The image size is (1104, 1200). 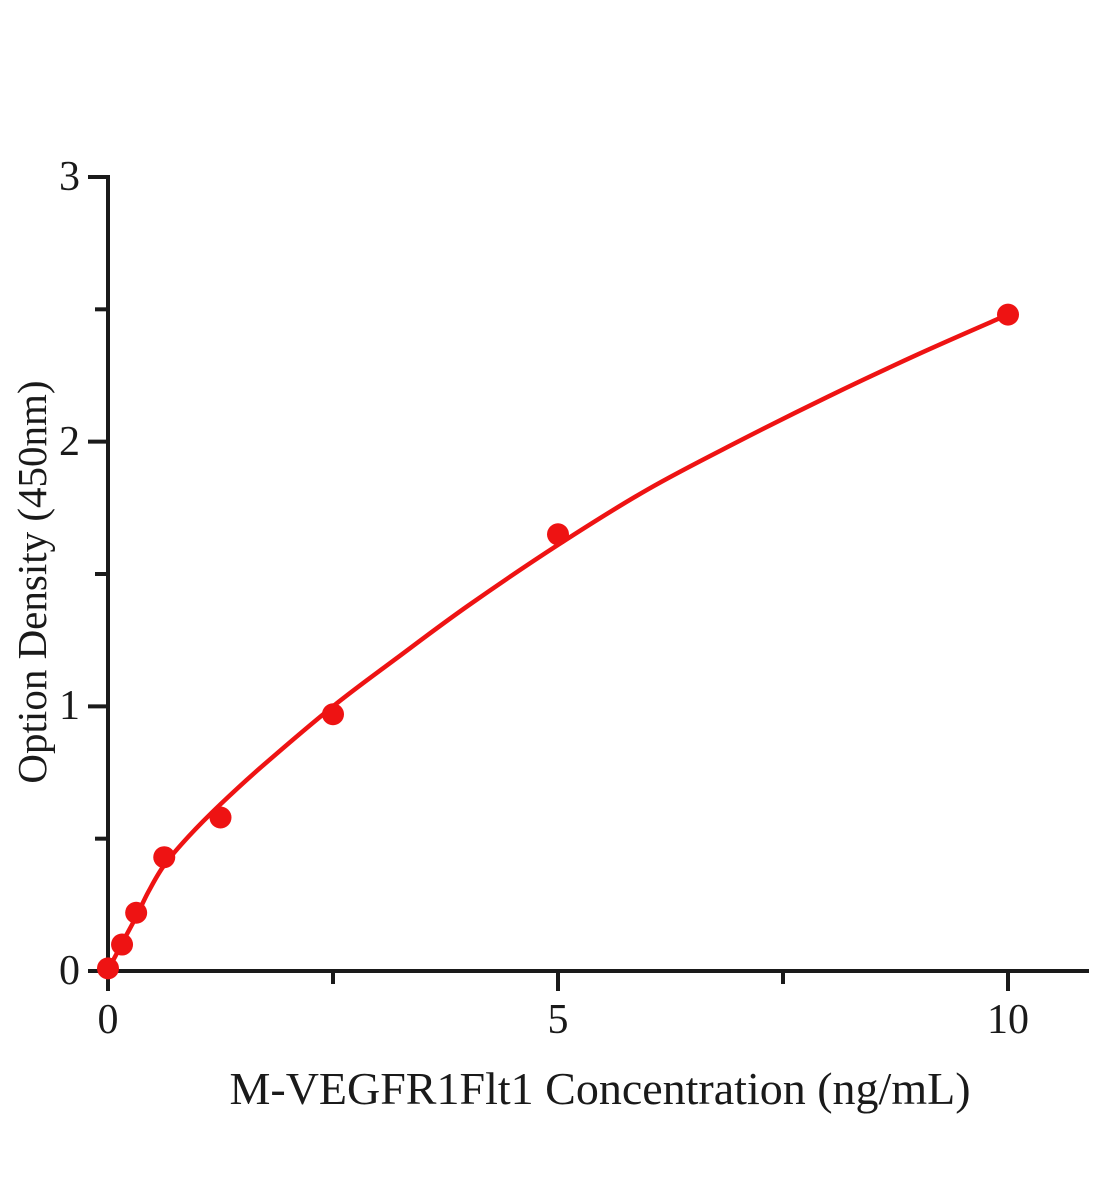 I want to click on y-tick-label: 2, so click(x=69, y=441).